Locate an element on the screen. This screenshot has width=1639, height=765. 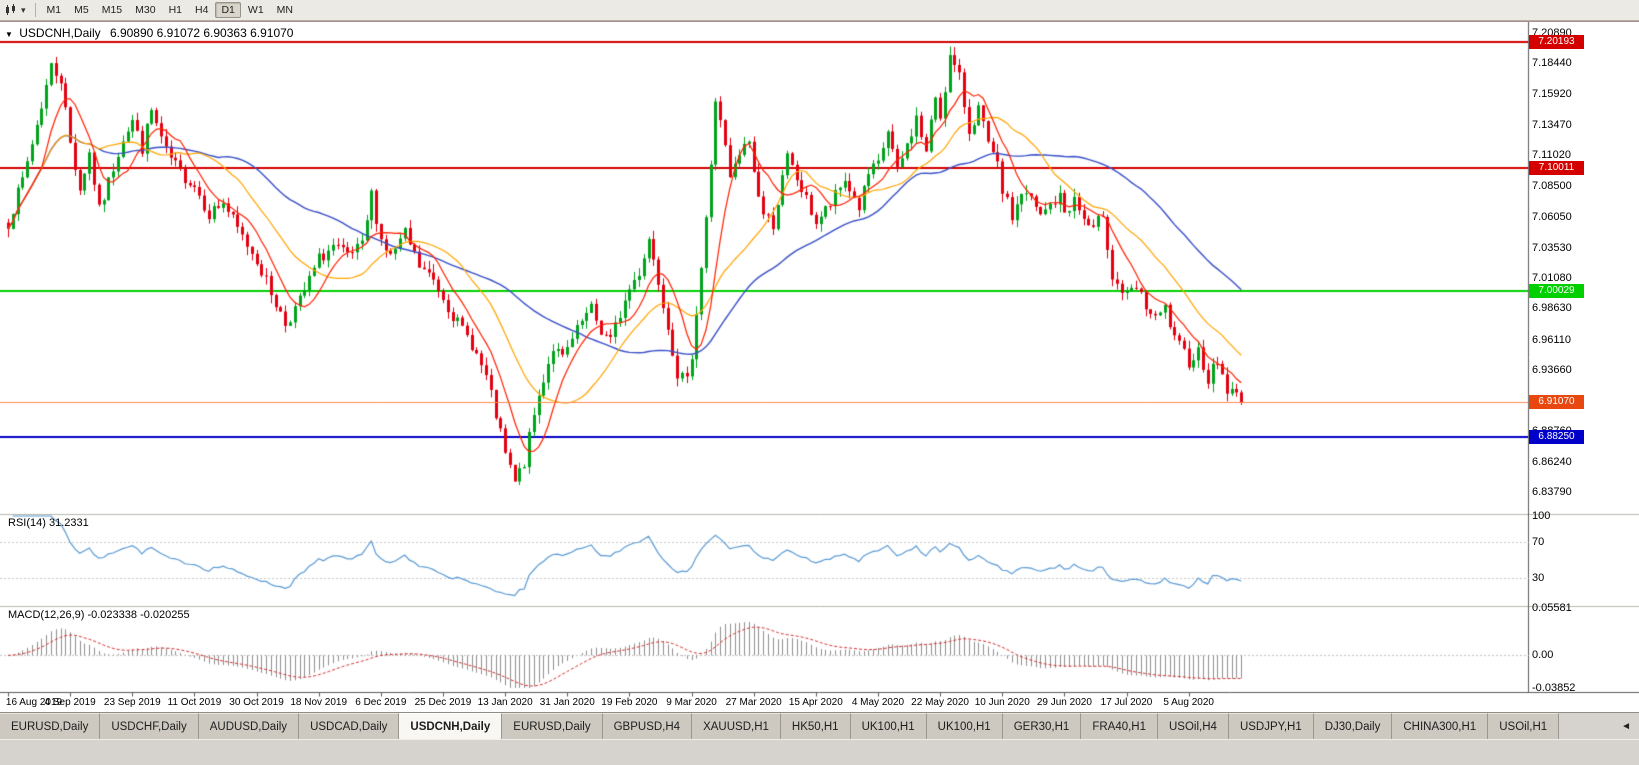
chart-tab-usdcad-daily: USDCAD,Daily is located at coordinates (349, 726).